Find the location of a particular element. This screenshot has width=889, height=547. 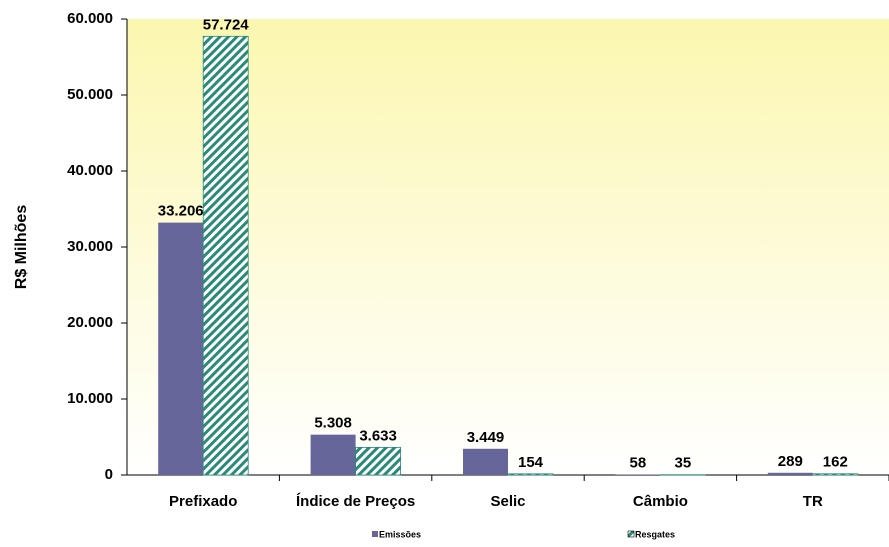

y-tick-label: 20.000 is located at coordinates (90, 322).